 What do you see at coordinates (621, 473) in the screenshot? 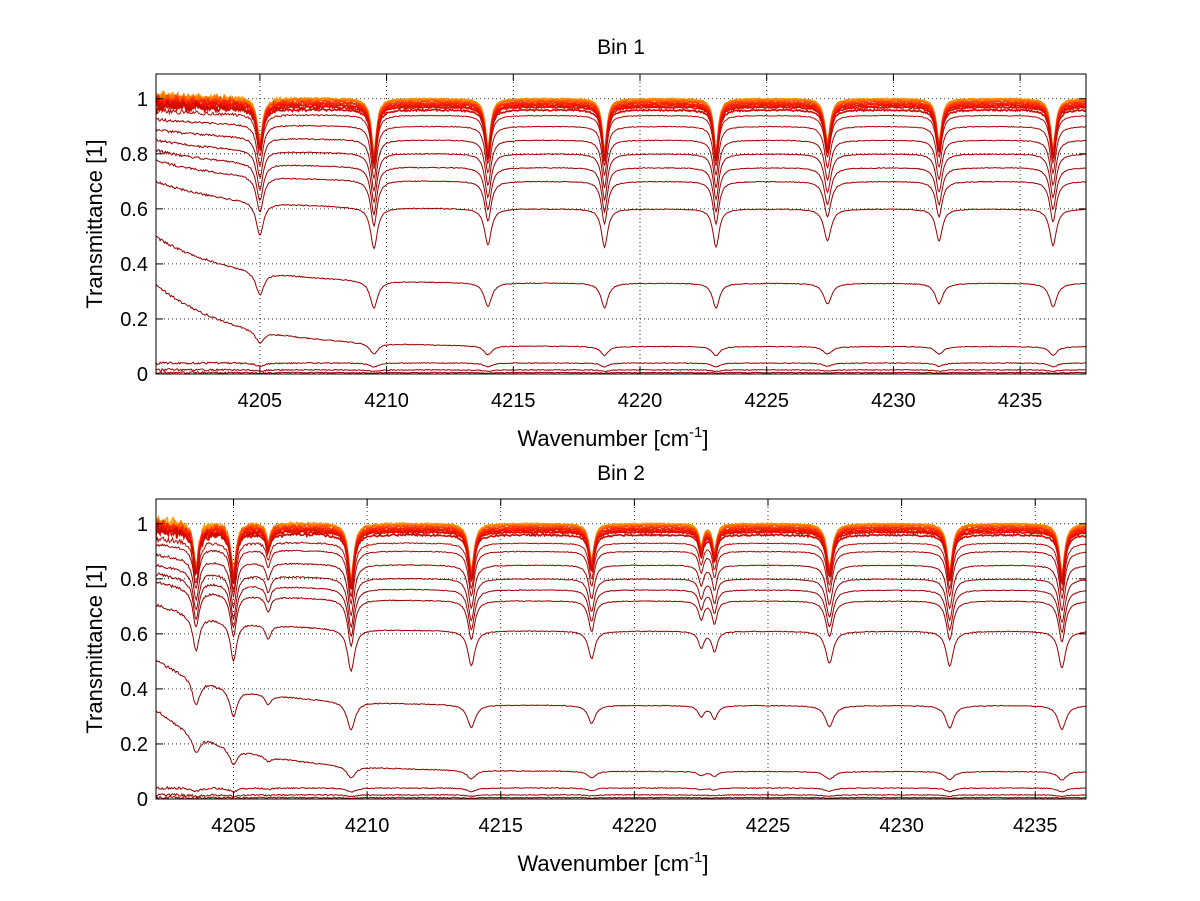
I see `chart-title: Bin 2` at bounding box center [621, 473].